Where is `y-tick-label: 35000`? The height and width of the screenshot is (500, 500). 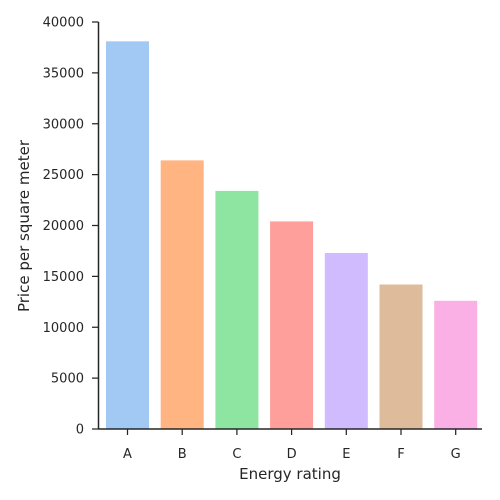 y-tick-label: 35000 is located at coordinates (63, 73).